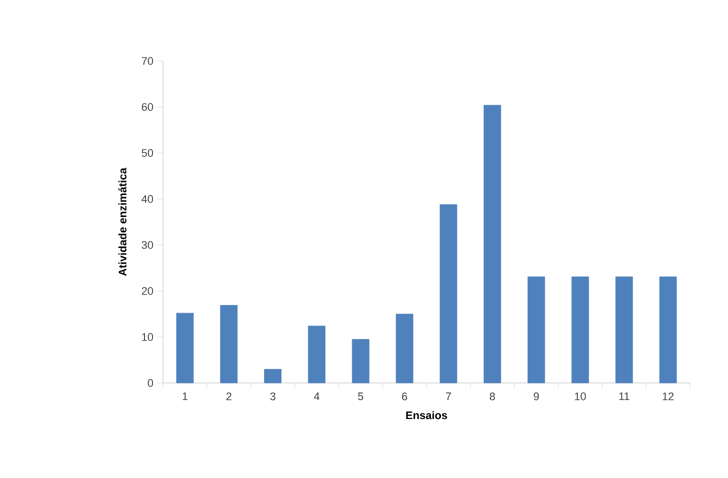  I want to click on x-tick-label: 5, so click(361, 396).